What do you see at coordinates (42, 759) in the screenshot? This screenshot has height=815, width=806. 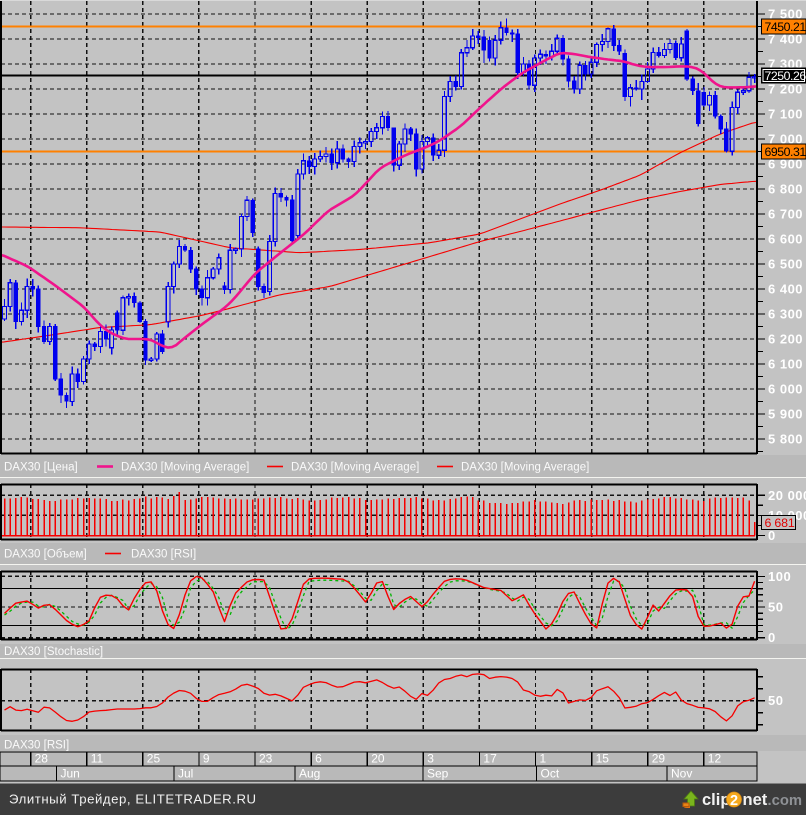 I see `svg-text: 28` at bounding box center [42, 759].